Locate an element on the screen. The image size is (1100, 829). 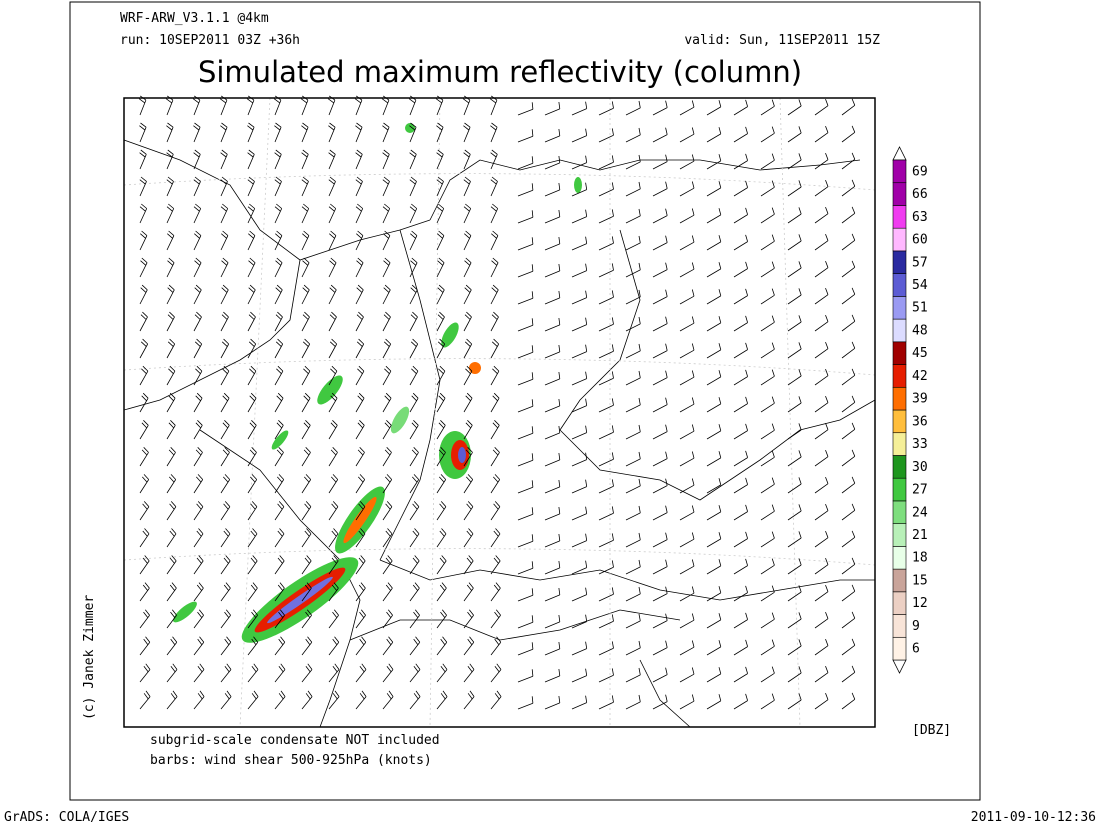
colorbar-label: 42 is located at coordinates (920, 376).